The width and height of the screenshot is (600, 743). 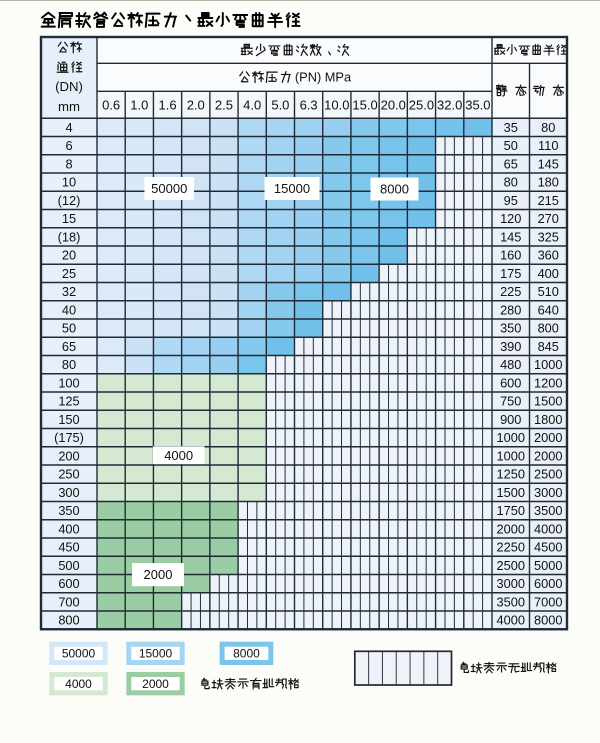 What do you see at coordinates (477, 104) in the screenshot?
I see `svg-text: 35.0` at bounding box center [477, 104].